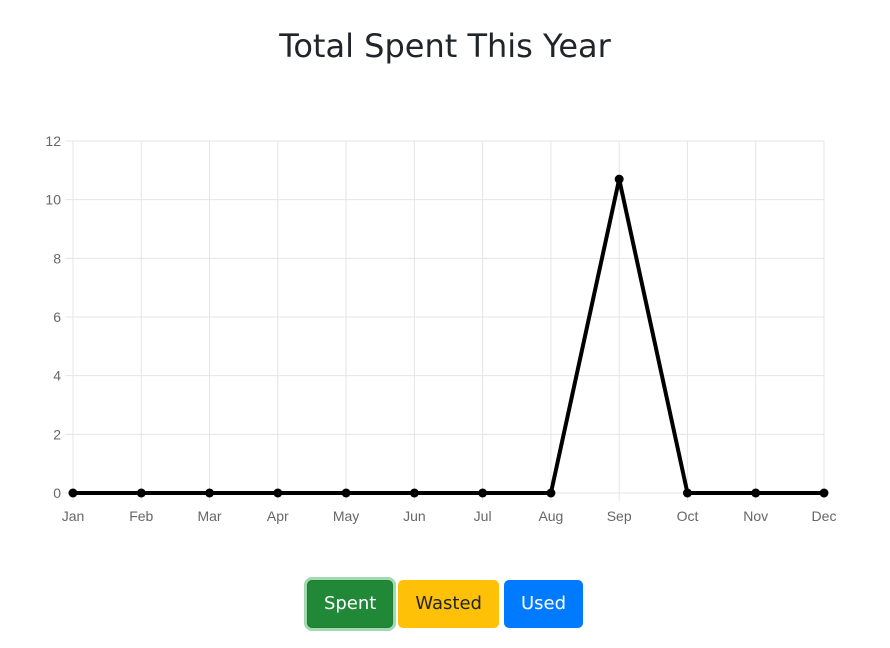  What do you see at coordinates (57, 493) in the screenshot?
I see `y-tick-label: 0` at bounding box center [57, 493].